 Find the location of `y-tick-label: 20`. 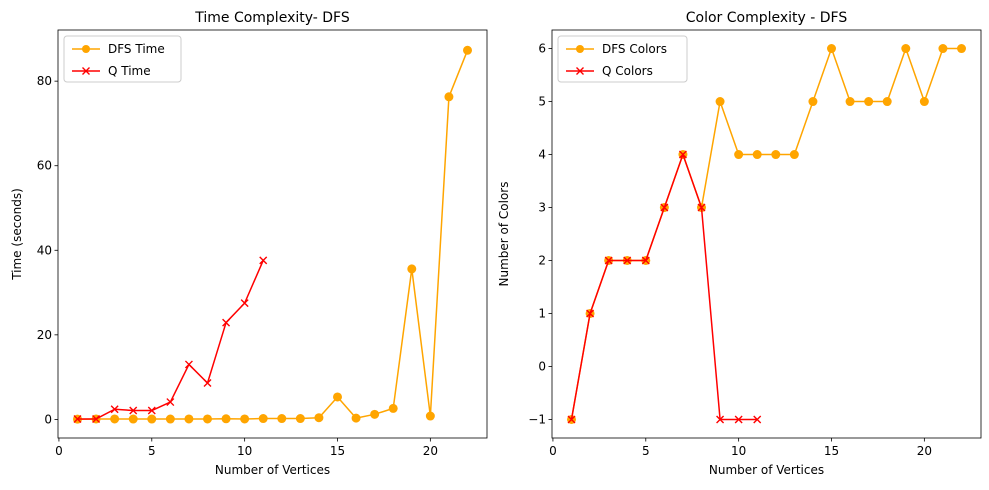

y-tick-label: 20 is located at coordinates (44, 335).